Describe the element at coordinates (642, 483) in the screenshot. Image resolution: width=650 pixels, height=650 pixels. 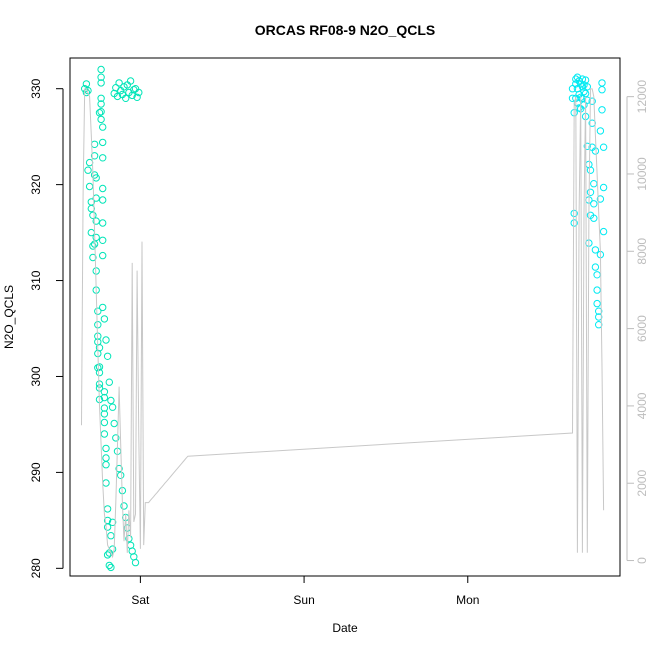
I see `right-tick-label: 2000` at that location.